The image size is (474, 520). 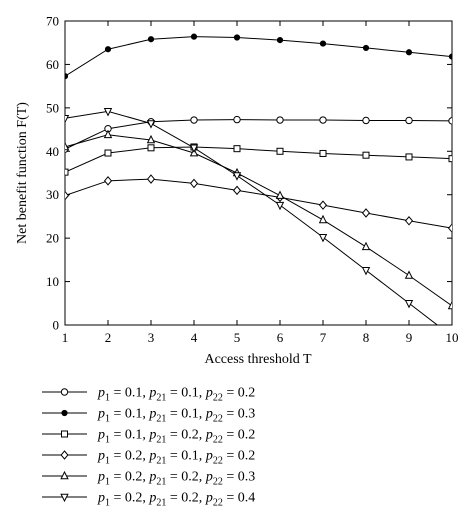 I want to click on legend-label: p1 = 0.2, p21 = 0.1, p22 = 0.2, so click(x=176, y=458).